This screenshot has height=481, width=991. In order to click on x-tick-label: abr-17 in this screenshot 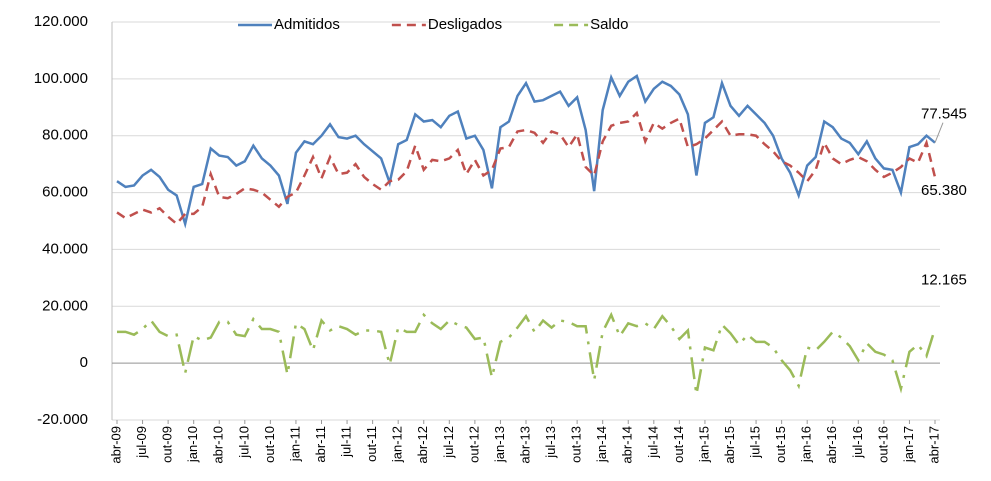, I will do `click(933, 445)`.